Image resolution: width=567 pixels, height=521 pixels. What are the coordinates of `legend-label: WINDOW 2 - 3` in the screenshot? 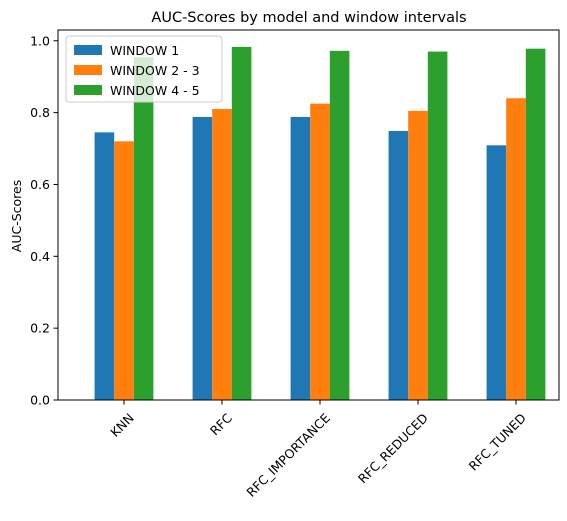 It's located at (155, 70).